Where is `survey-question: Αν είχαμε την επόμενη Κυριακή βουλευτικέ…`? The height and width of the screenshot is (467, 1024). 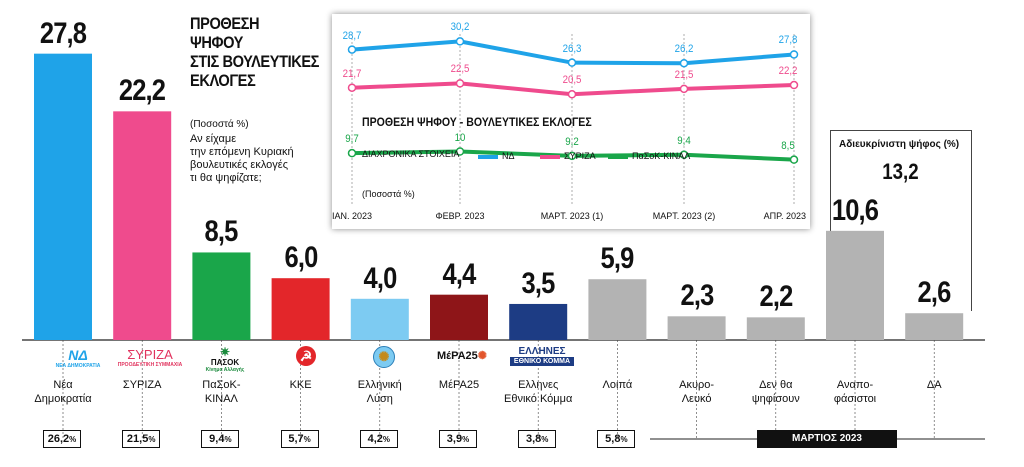 survey-question: Αν είχαμε την επόμενη Κυριακή βουλευτικέ… is located at coordinates (242, 159).